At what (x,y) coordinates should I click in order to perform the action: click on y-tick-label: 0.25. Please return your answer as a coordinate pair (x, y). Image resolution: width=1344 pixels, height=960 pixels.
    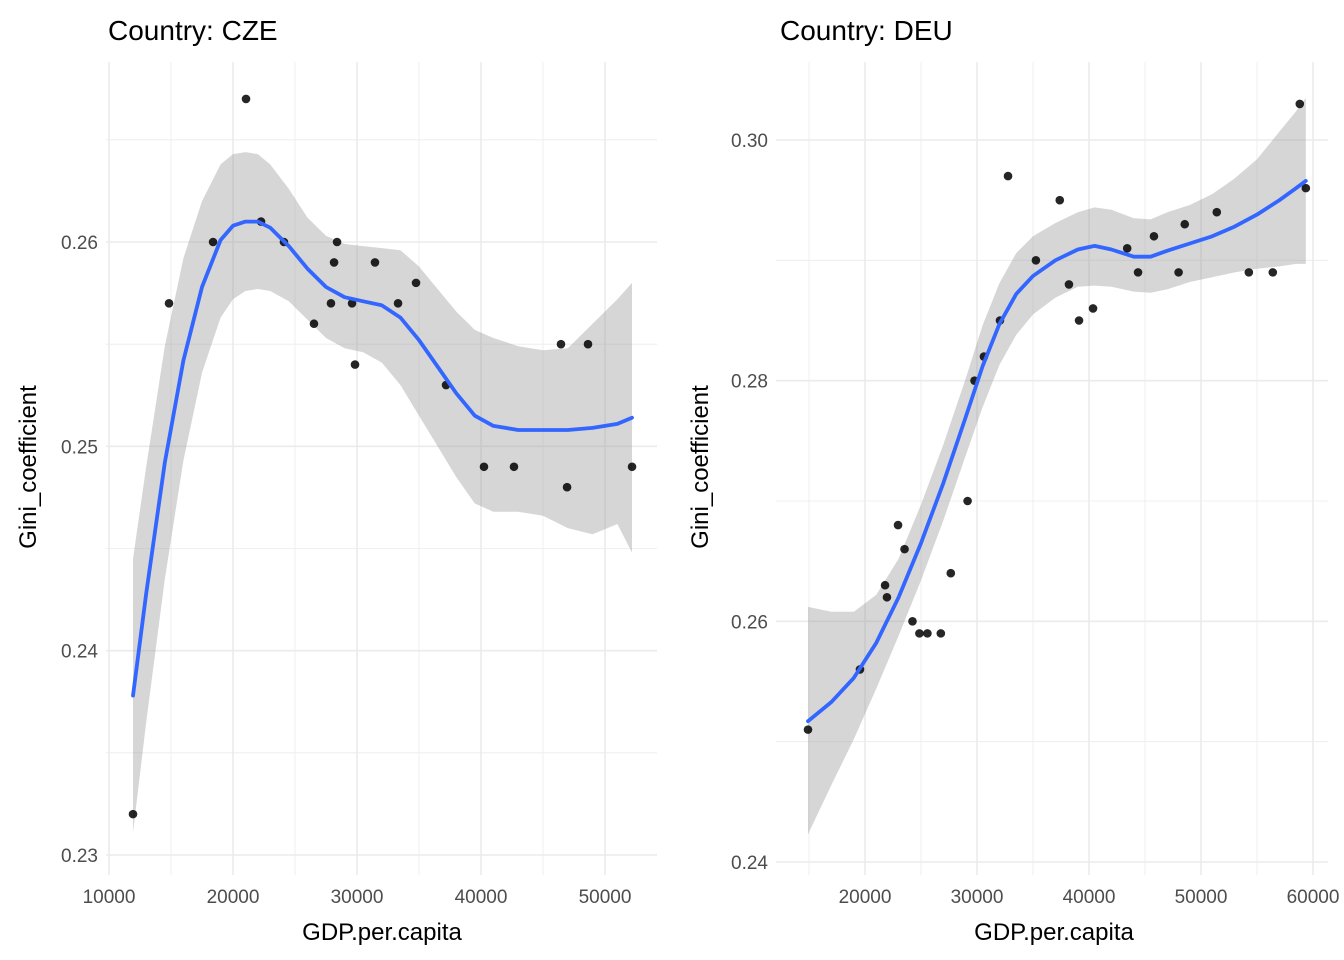
    Looking at the image, I should click on (79, 447).